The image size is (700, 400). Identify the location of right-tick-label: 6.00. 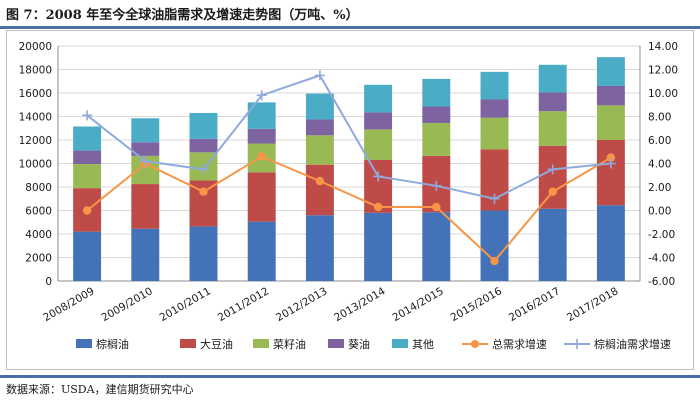
(659, 141).